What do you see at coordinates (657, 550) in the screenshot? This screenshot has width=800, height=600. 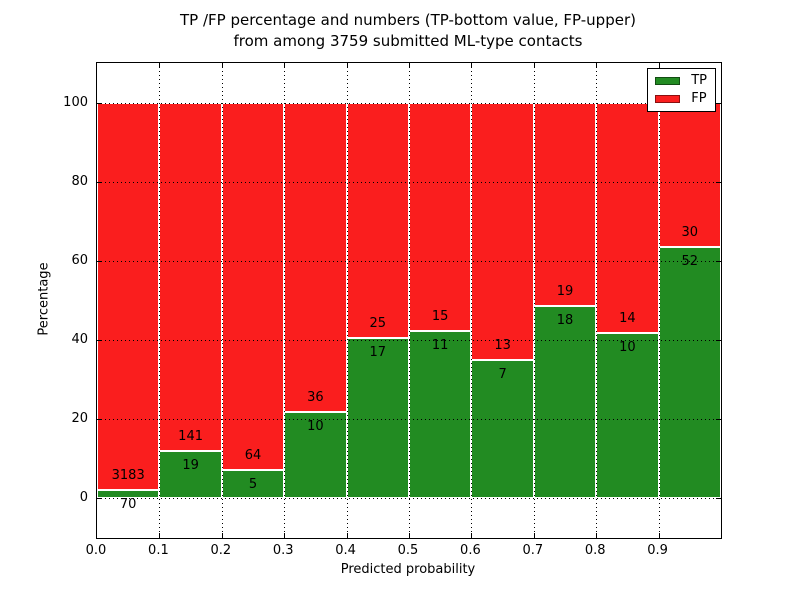 I see `x-tick-label: 0.9` at bounding box center [657, 550].